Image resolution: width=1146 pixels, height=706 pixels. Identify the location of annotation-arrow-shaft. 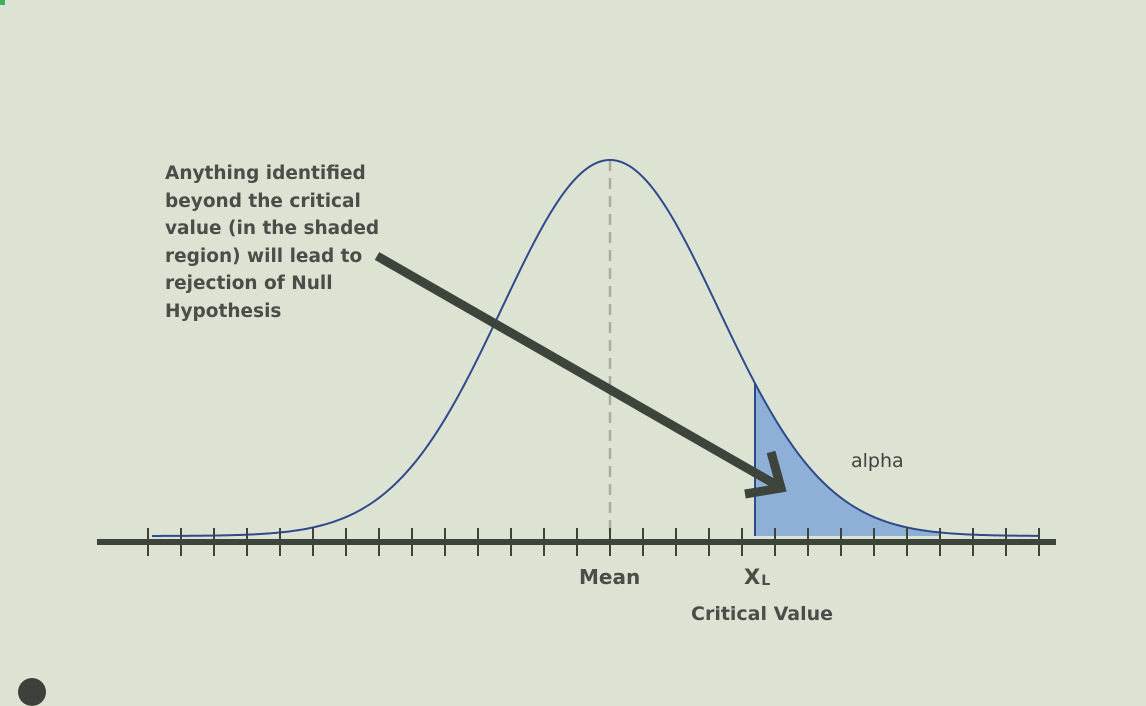
(578, 371).